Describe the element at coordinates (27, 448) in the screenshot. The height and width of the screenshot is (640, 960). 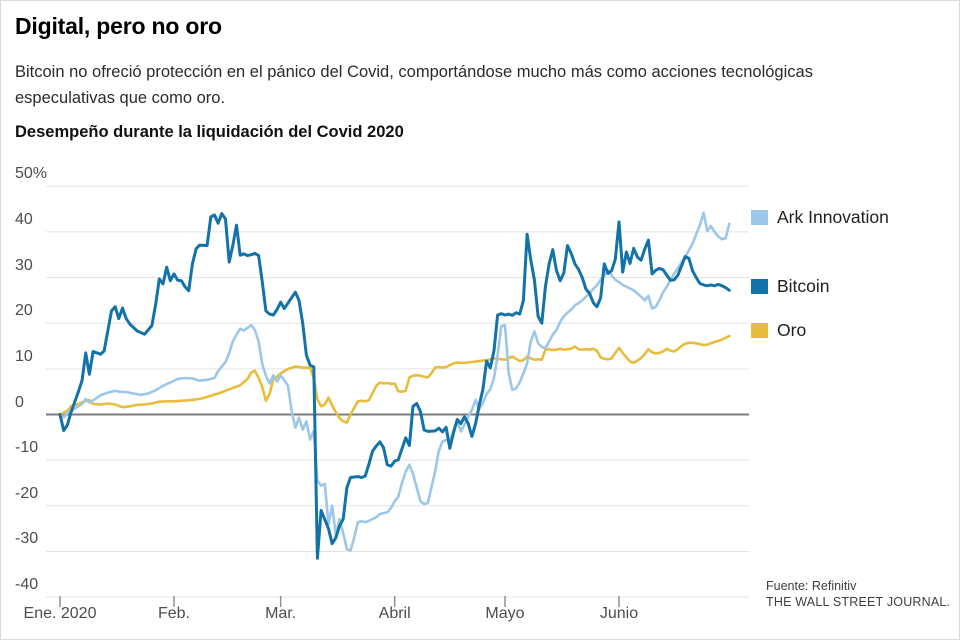
I see `y-axis-label: -10` at that location.